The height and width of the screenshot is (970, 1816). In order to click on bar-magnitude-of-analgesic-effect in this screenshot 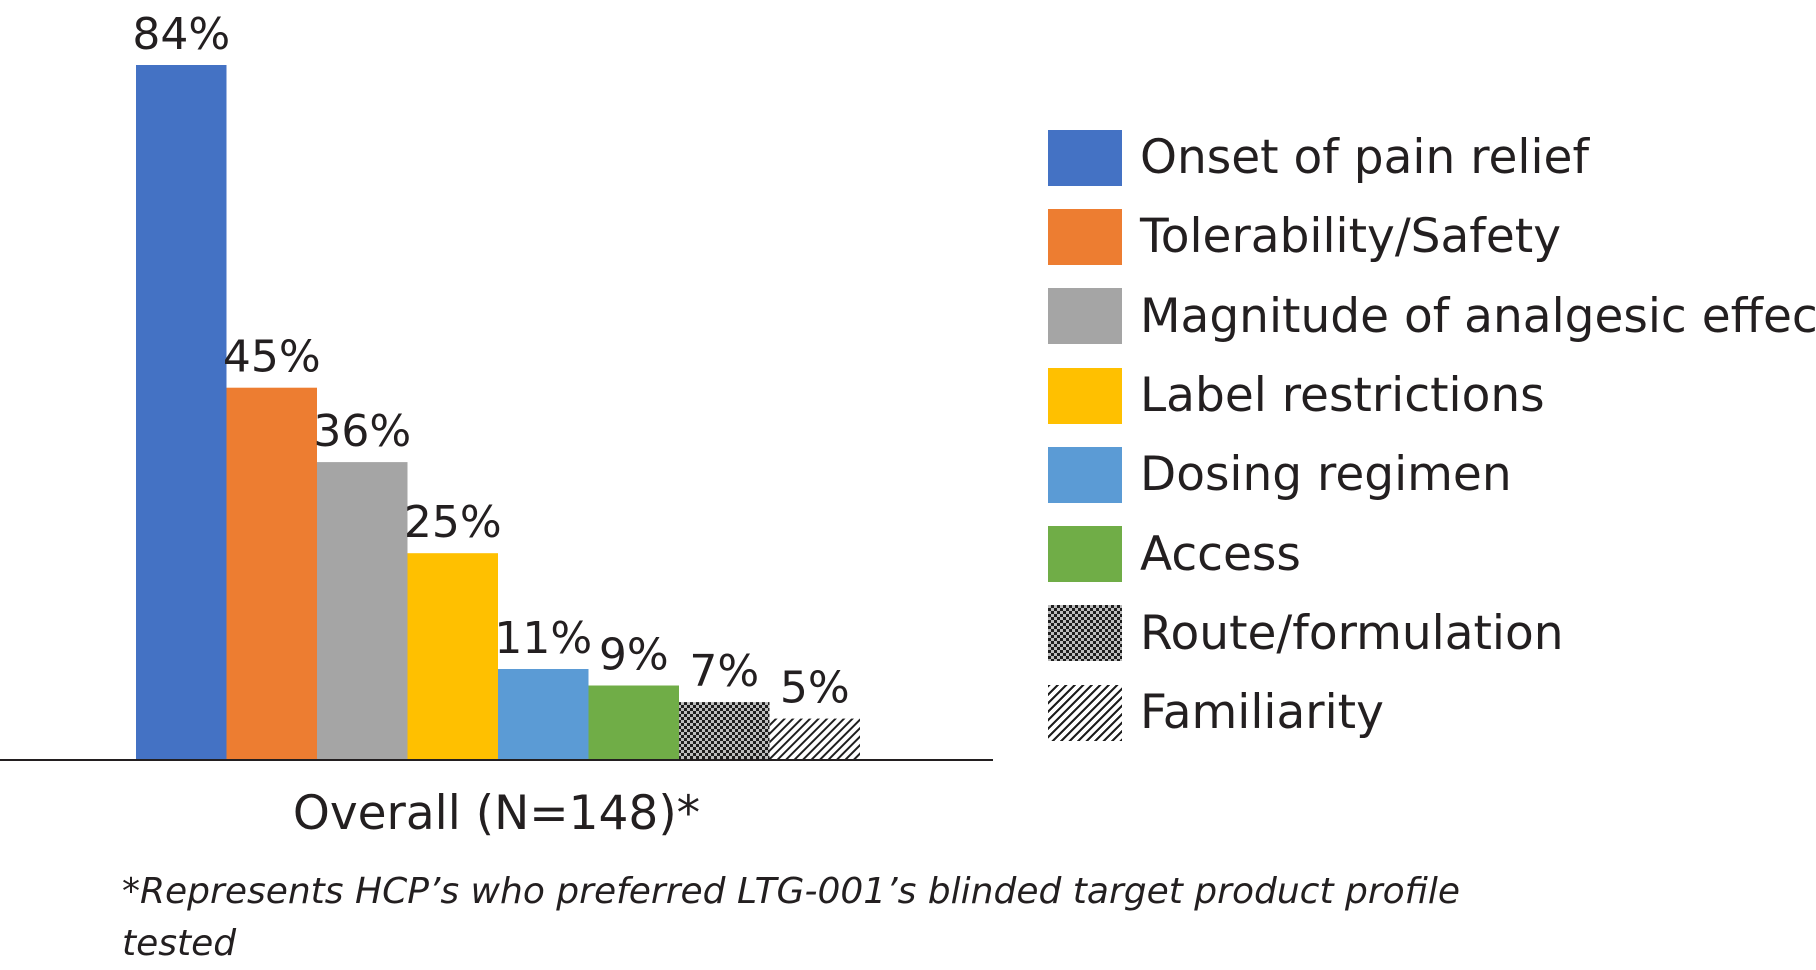, I will do `click(362, 611)`.